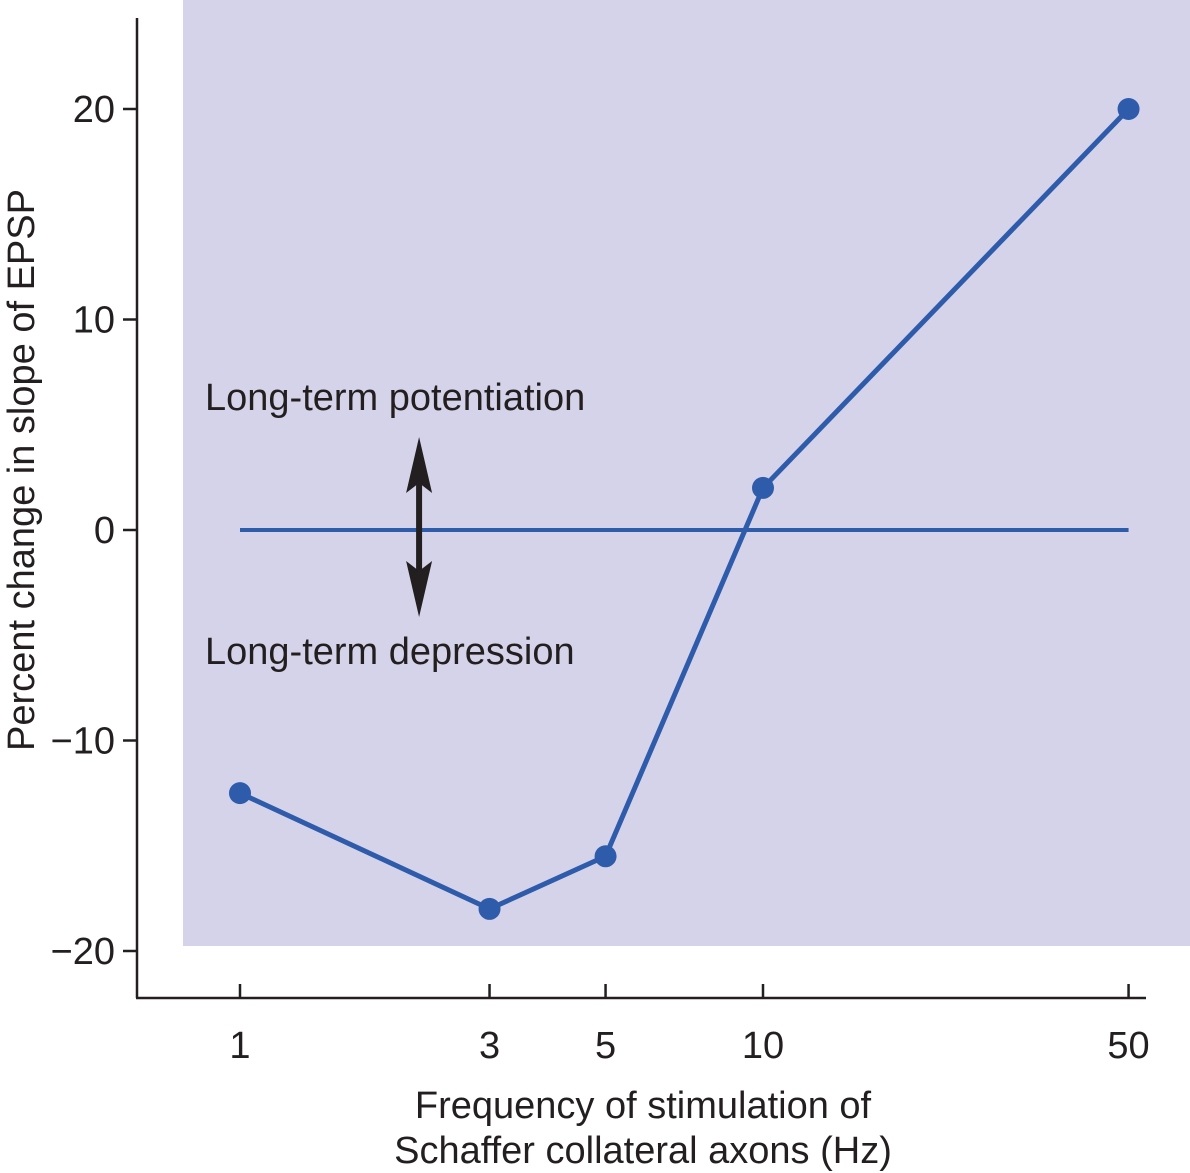 The height and width of the screenshot is (1173, 1190). Describe the element at coordinates (643, 1106) in the screenshot. I see `x-axis-label-line1: Frequency of stimulation of` at that location.